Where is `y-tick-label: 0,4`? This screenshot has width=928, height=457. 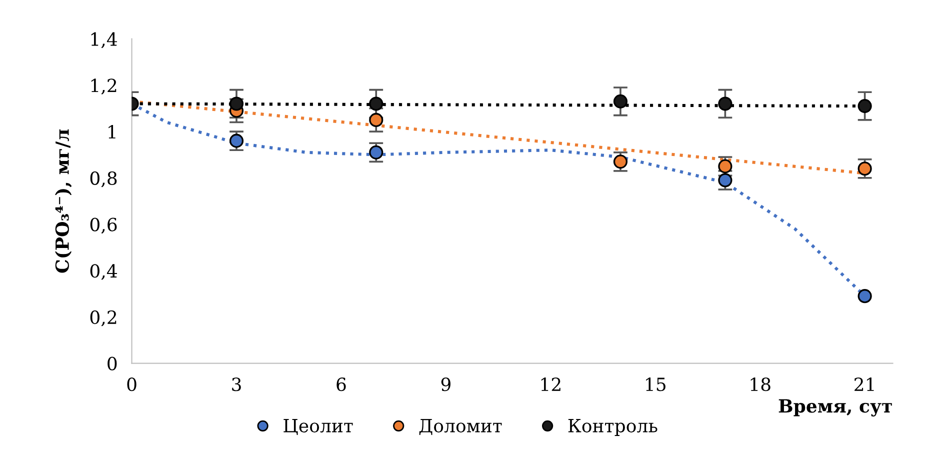 y-tick-label: 0,4 is located at coordinates (103, 272).